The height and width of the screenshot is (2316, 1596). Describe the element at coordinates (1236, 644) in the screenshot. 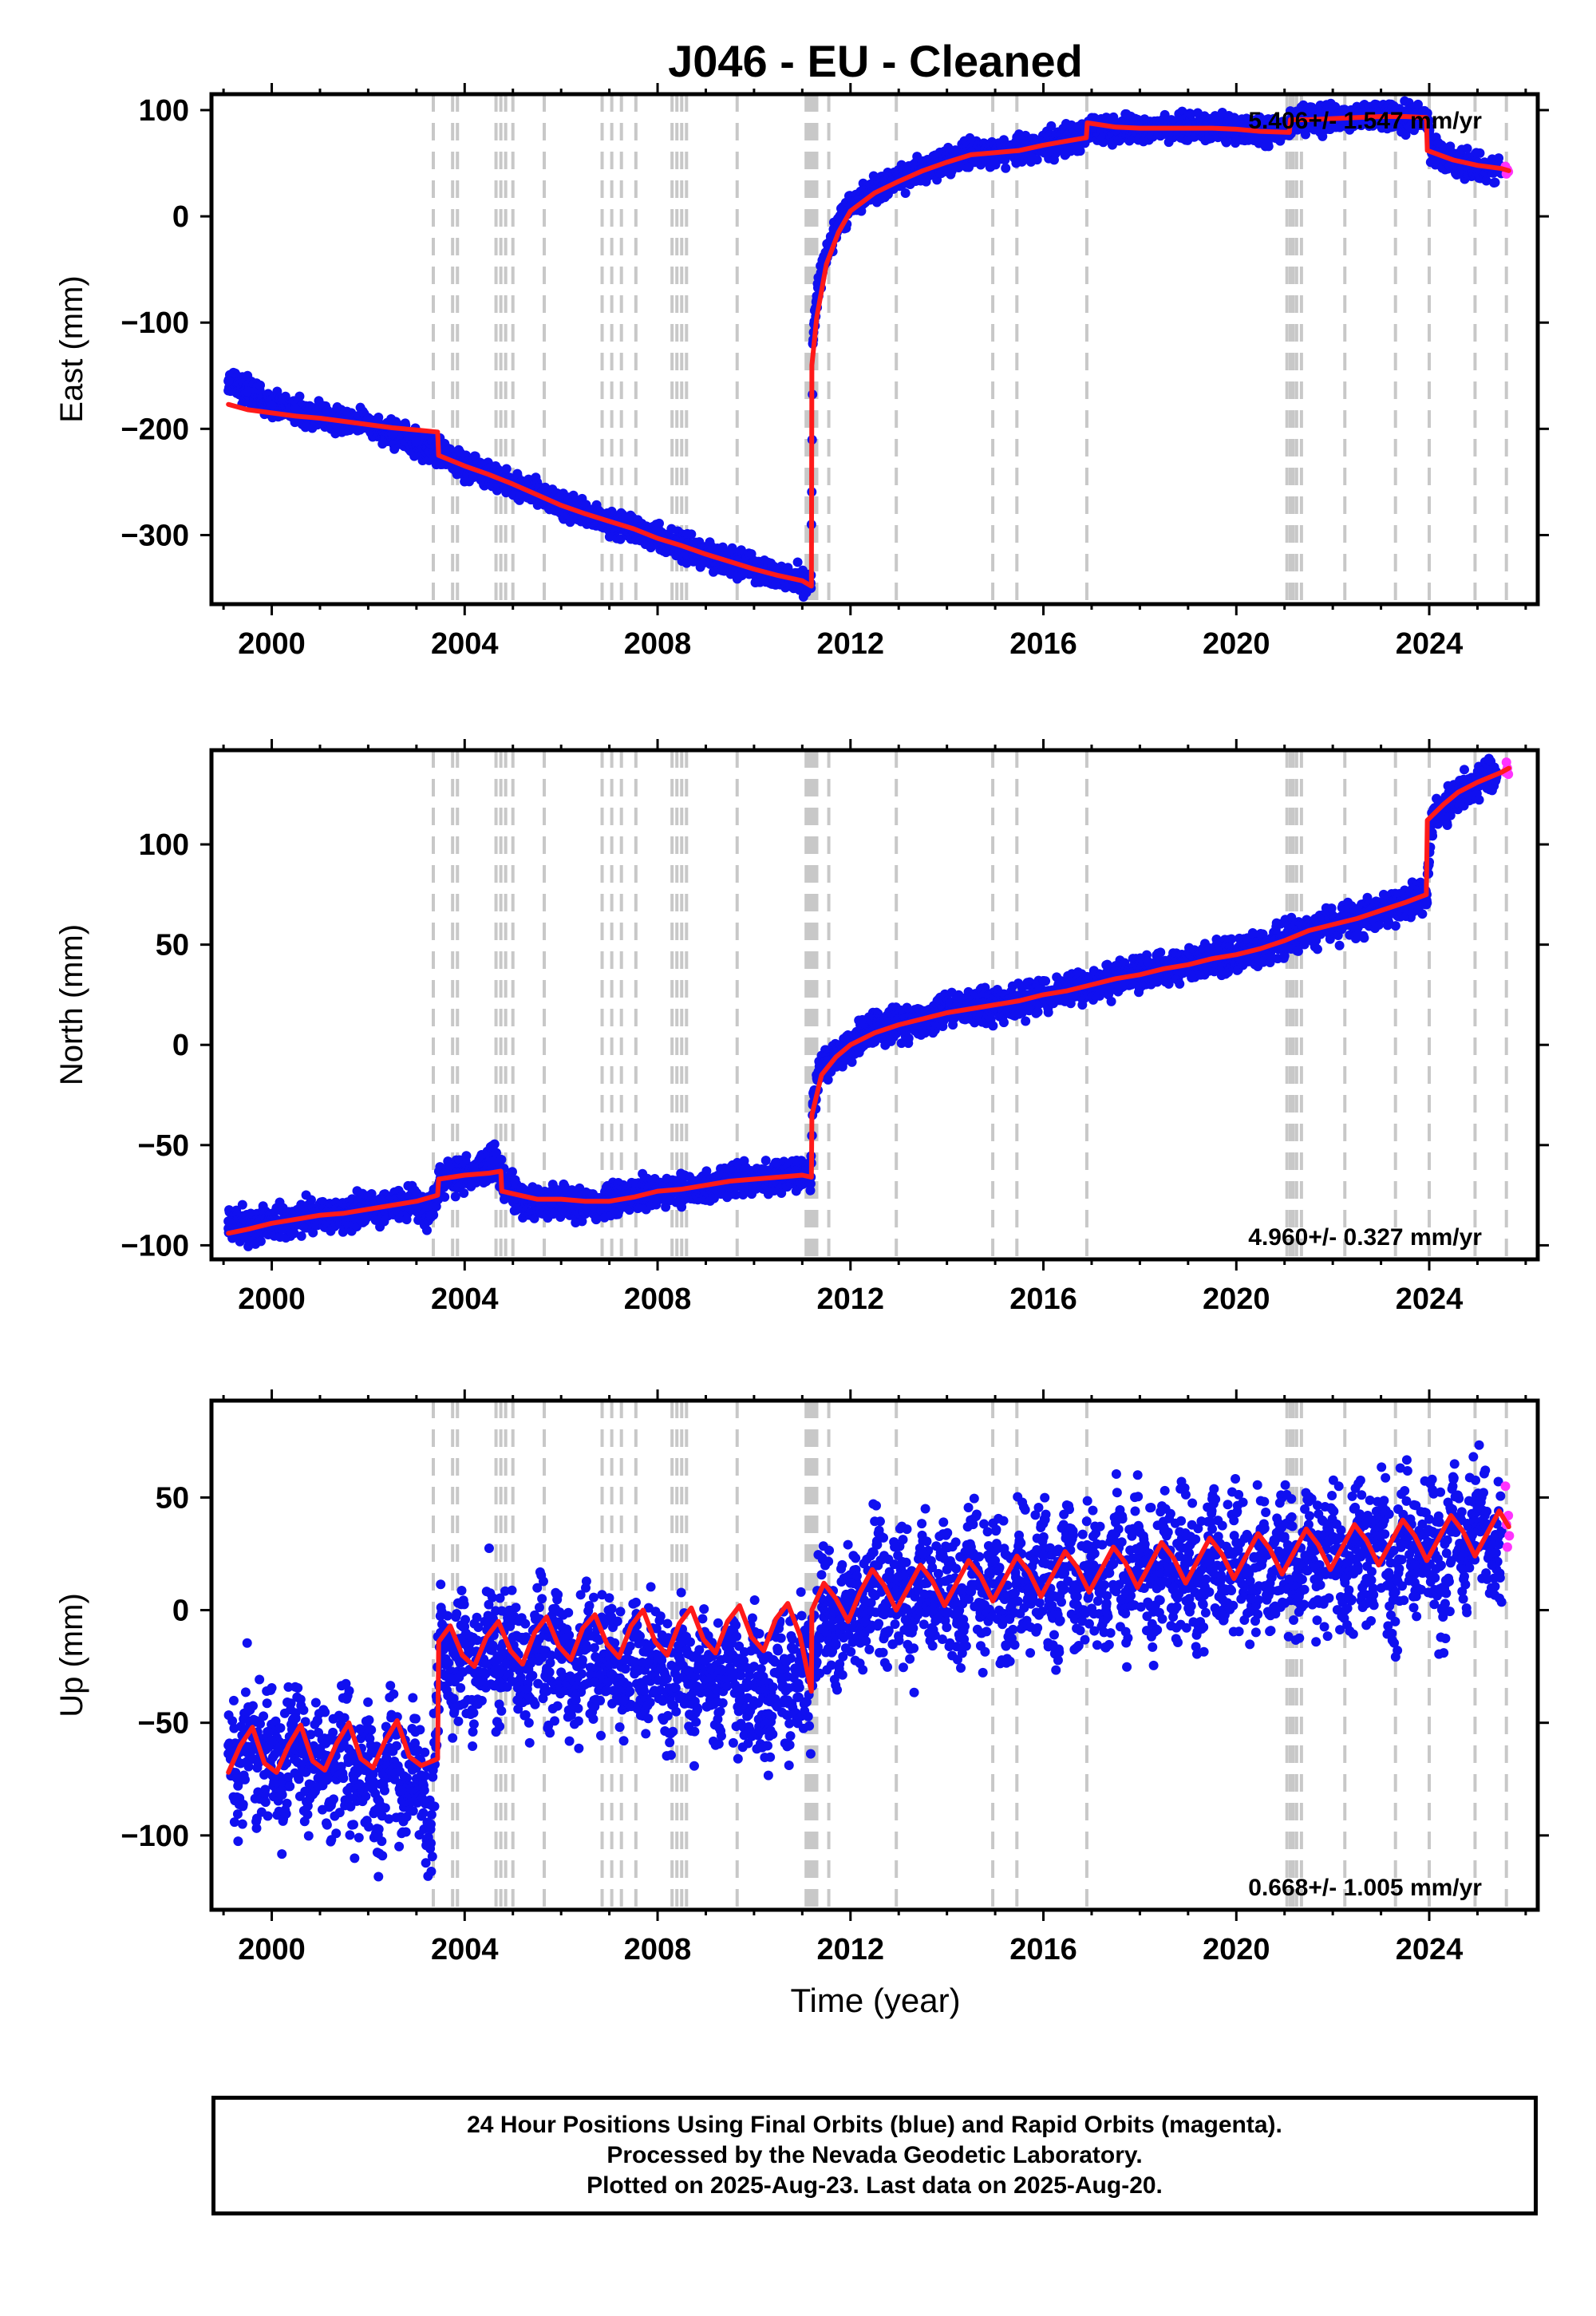

I see `x-tick-label: 2020` at that location.